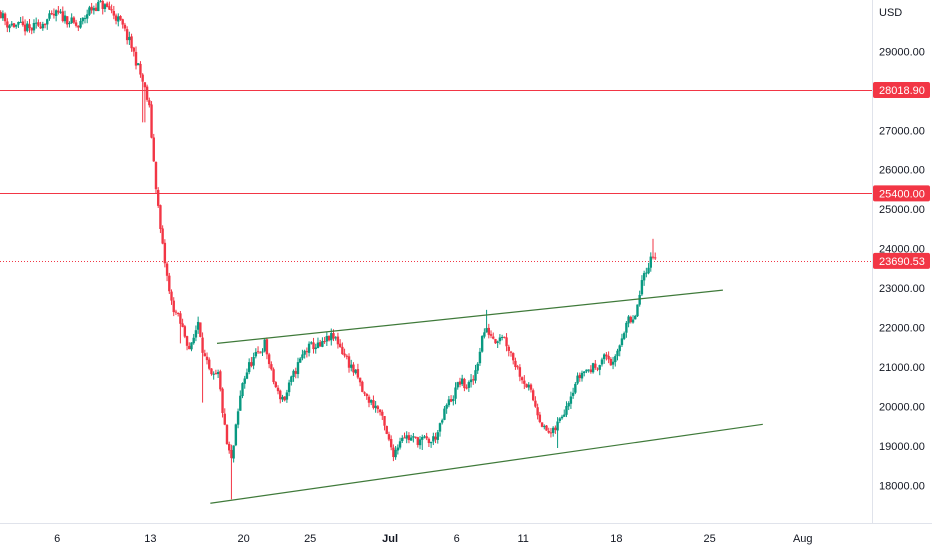  I want to click on price-tag-2: 23690.53, so click(901, 260).